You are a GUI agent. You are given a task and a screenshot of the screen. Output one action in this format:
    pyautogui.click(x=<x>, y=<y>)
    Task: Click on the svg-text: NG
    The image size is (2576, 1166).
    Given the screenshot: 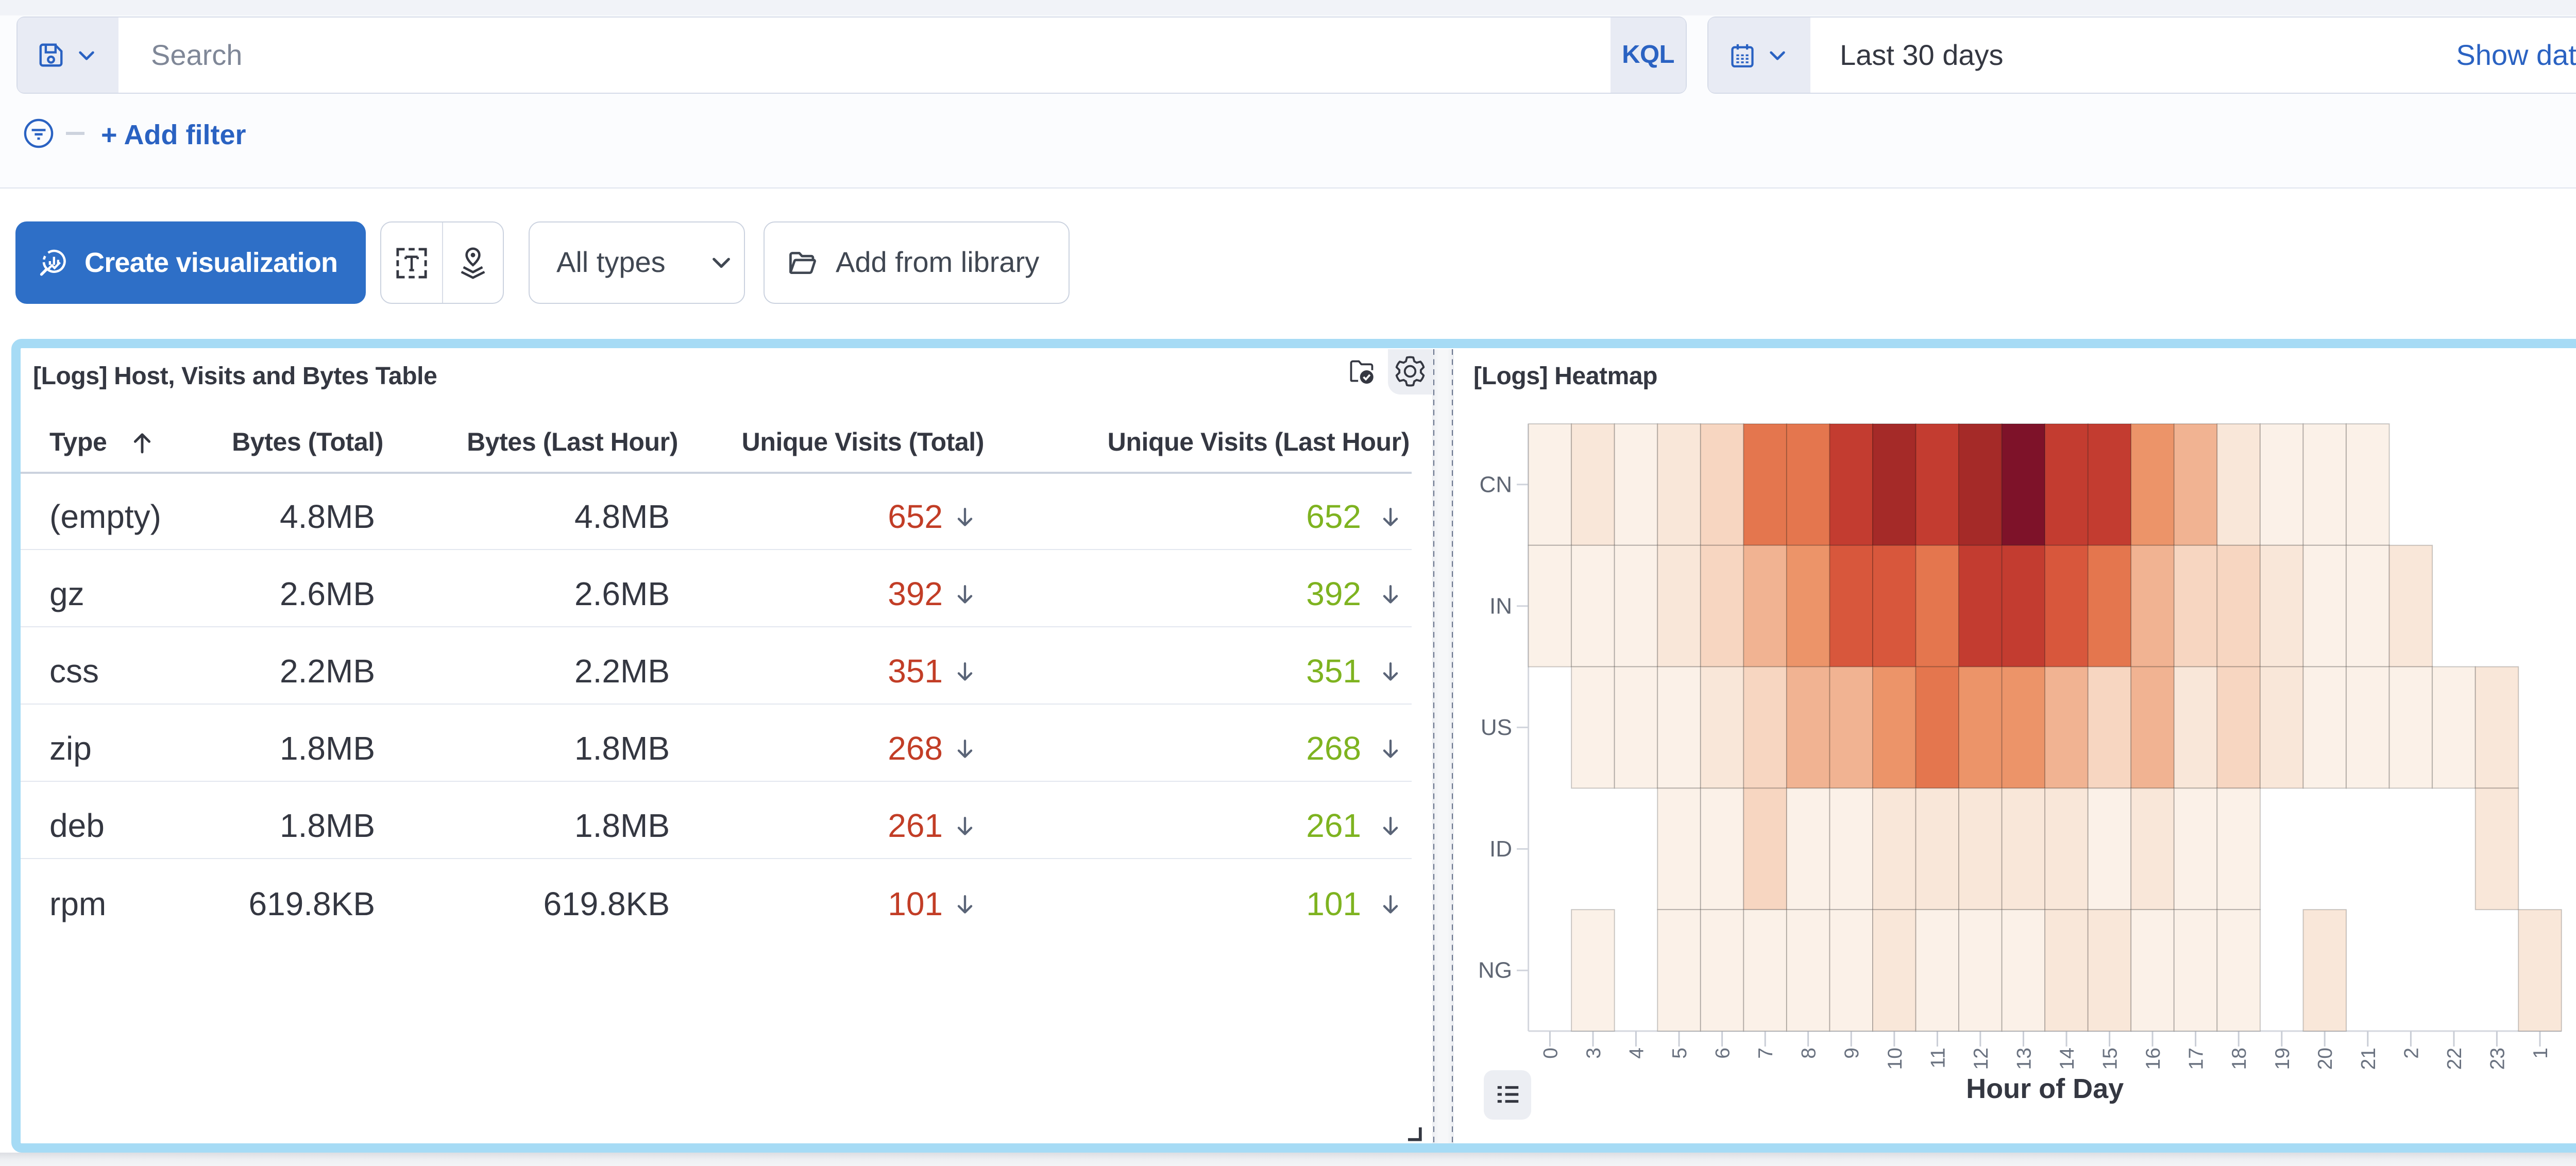 What is the action you would take?
    pyautogui.click(x=1495, y=970)
    